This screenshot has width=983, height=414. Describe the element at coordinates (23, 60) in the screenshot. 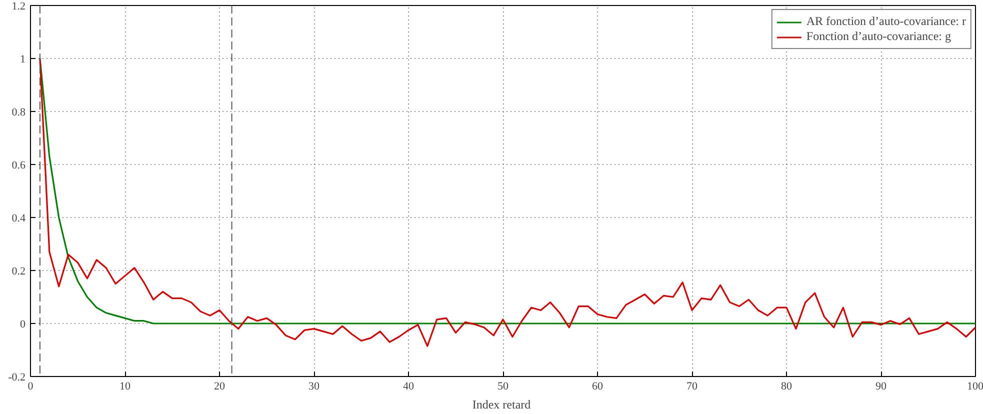

I see `y-tick-label: 1` at that location.